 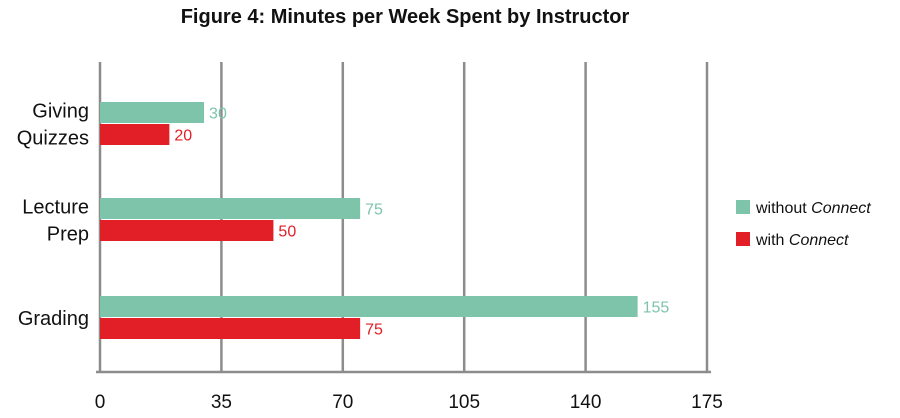 What do you see at coordinates (743, 207) in the screenshot?
I see `legend-swatch-without-connect` at bounding box center [743, 207].